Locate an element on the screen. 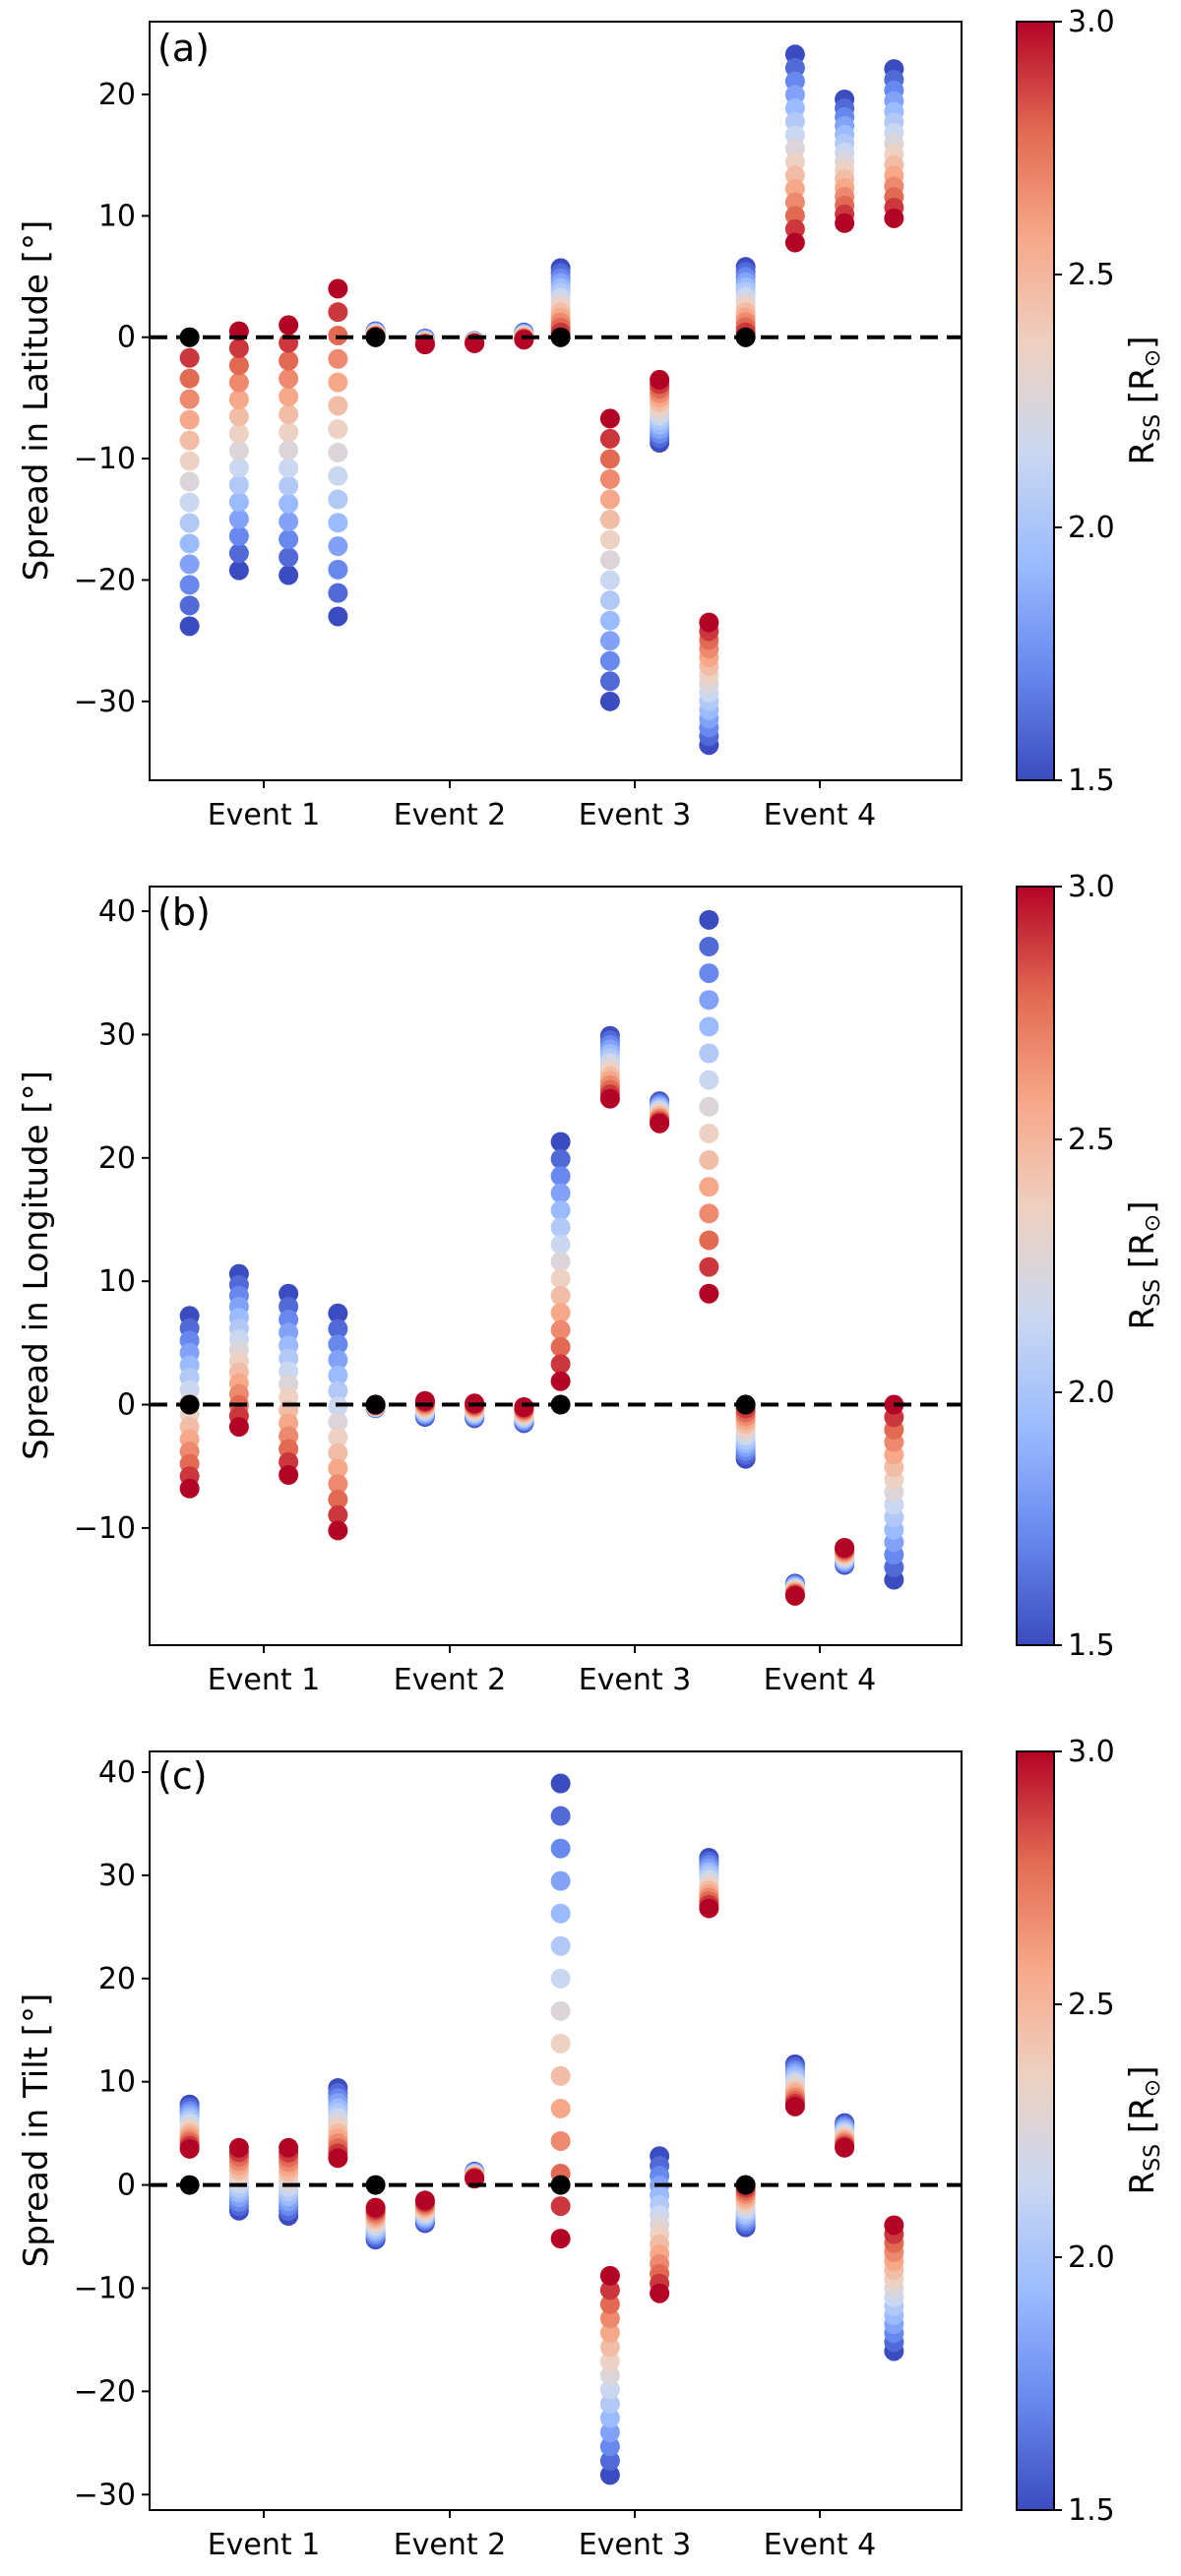 The width and height of the screenshot is (1181, 2576). ylabel-latitude: Spread in Latitude [°] is located at coordinates (36, 401).